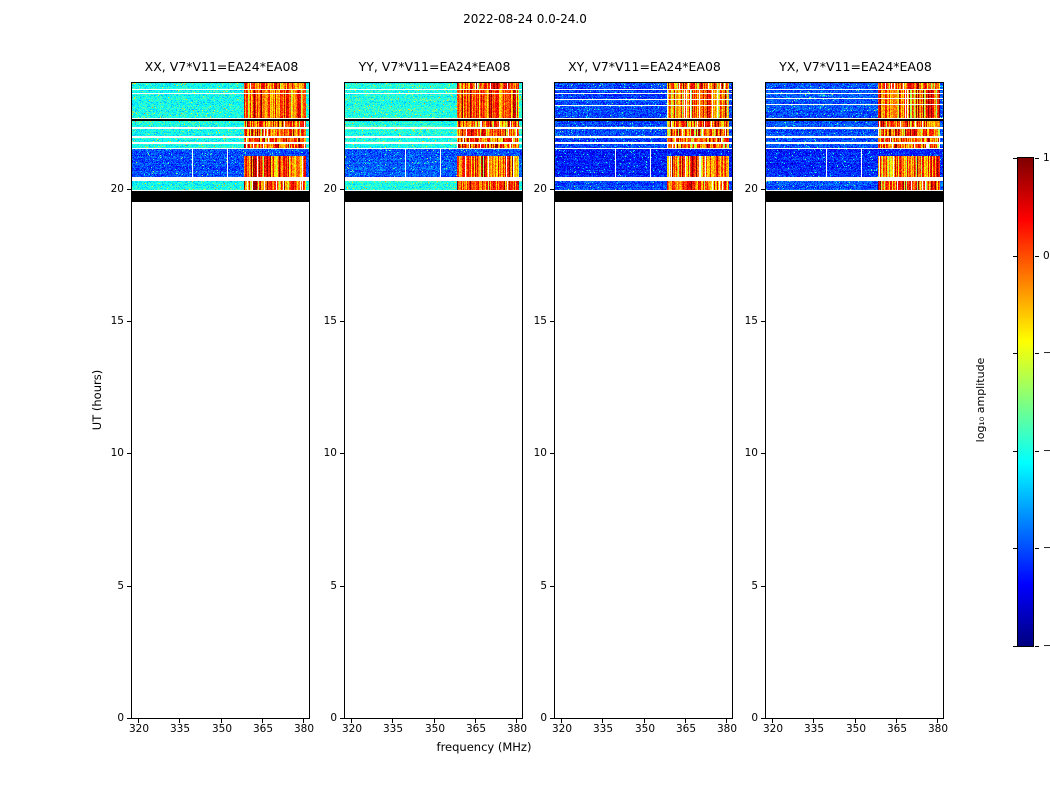  What do you see at coordinates (1046, 256) in the screenshot?
I see `colorbar-tick-label: 0` at bounding box center [1046, 256].